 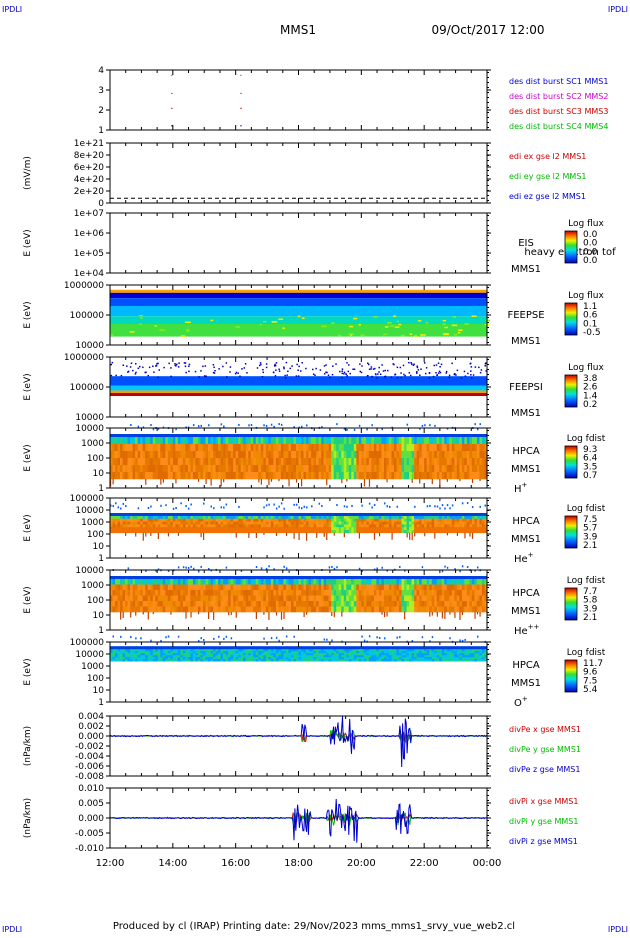 I want to click on y-tick-label: 1e+05, so click(x=89, y=254).